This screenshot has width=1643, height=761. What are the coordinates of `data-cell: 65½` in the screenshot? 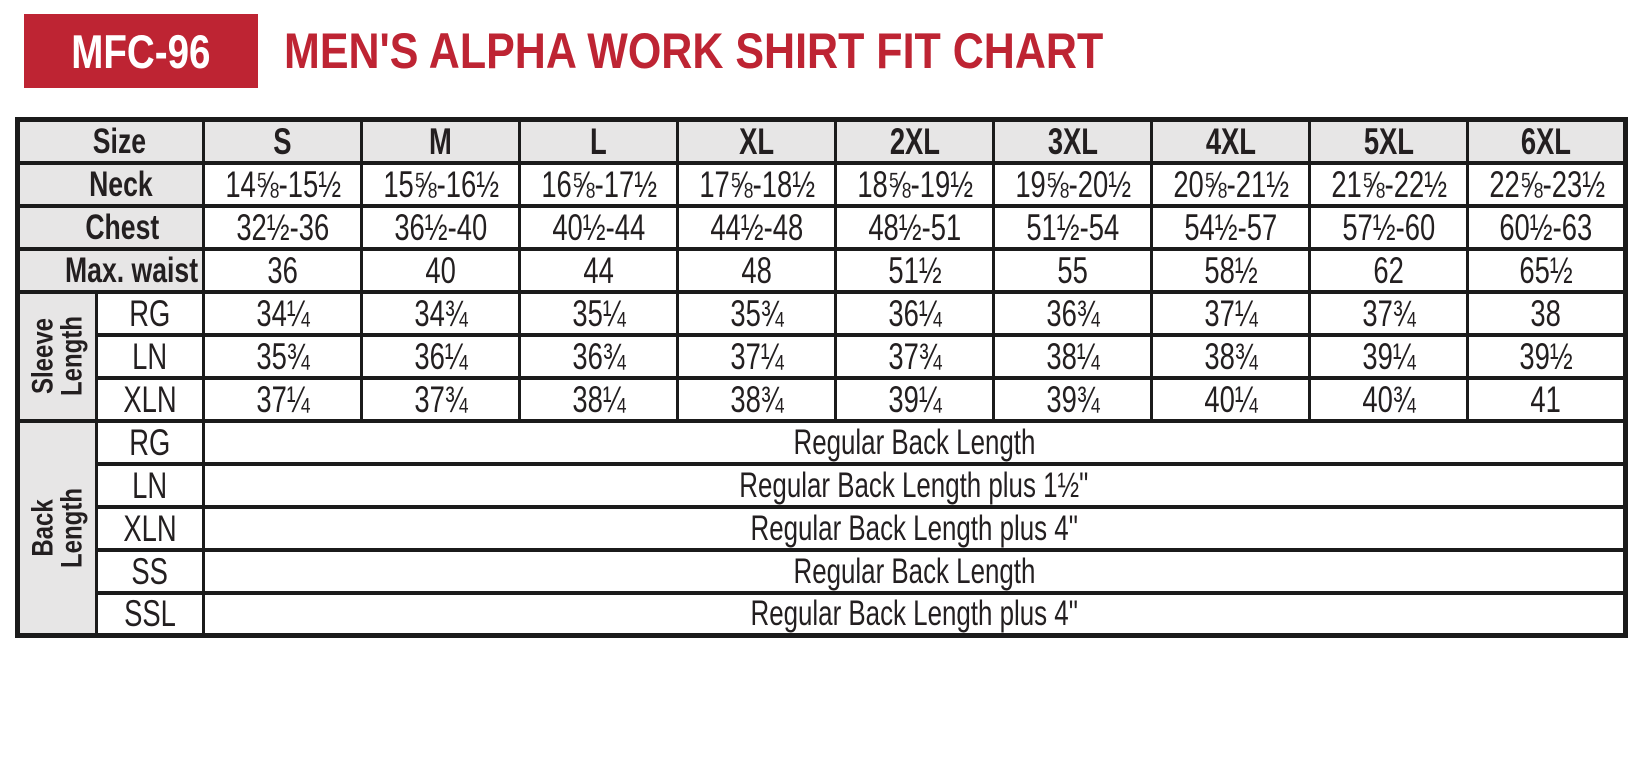 It's located at (1547, 270).